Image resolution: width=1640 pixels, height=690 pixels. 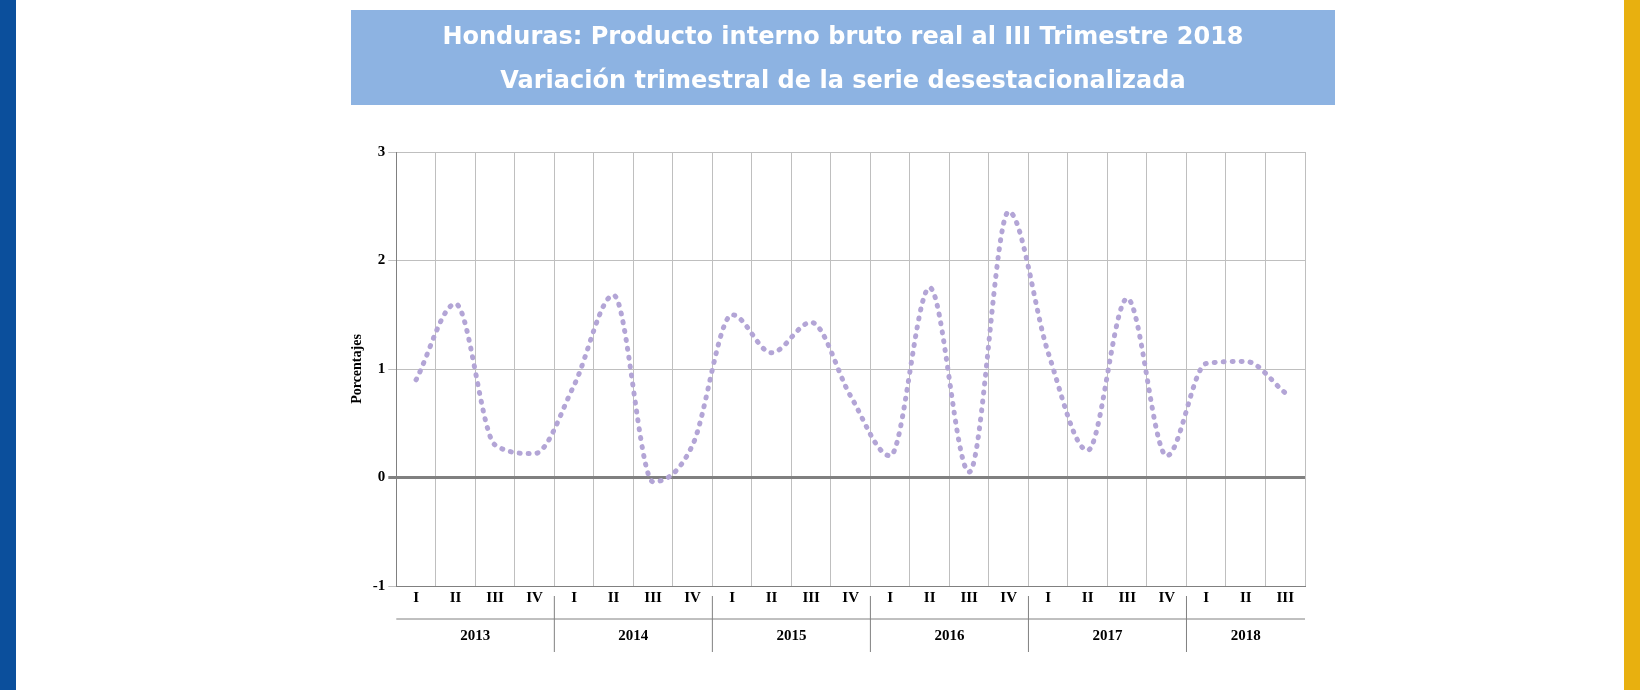 I want to click on text: 2013, so click(x=475, y=634).